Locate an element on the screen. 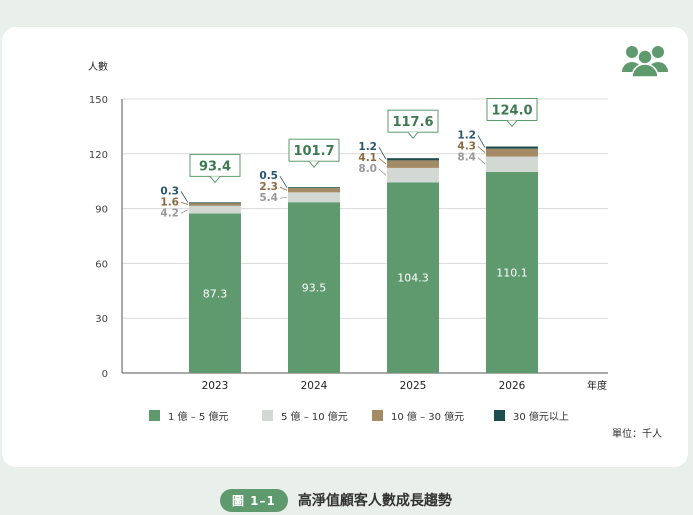  y-tick-label: 0 is located at coordinates (105, 374).